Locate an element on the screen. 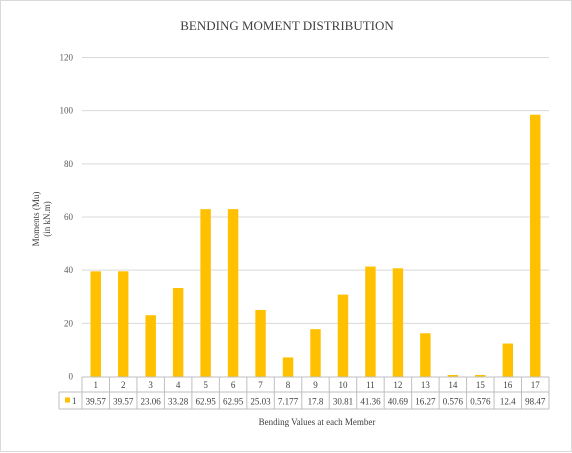 This screenshot has width=572, height=453. y-tick-label: 20 is located at coordinates (69, 323).